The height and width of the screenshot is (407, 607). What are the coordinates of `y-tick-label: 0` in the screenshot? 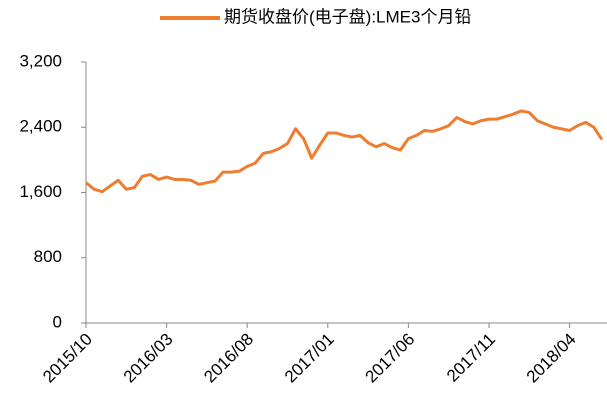 It's located at (57, 321).